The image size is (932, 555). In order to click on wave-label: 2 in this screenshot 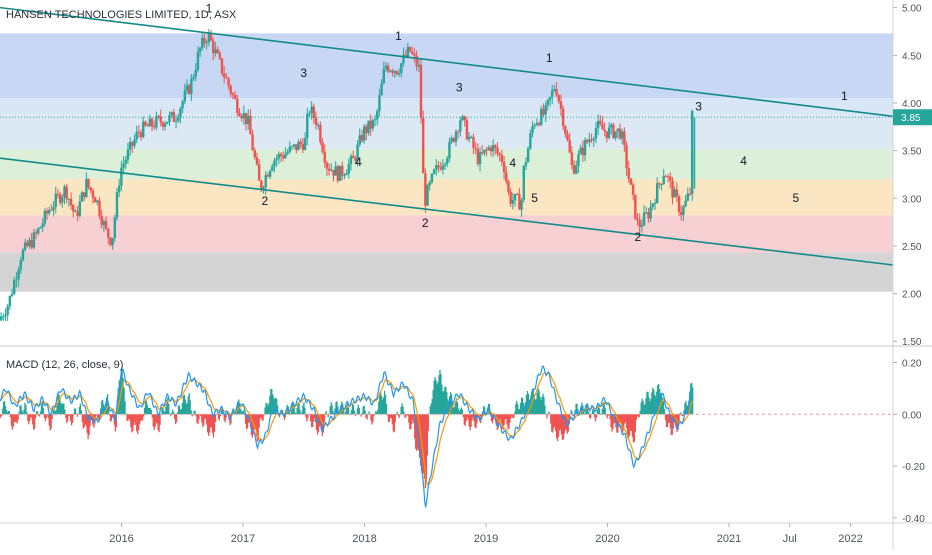, I will do `click(265, 201)`.